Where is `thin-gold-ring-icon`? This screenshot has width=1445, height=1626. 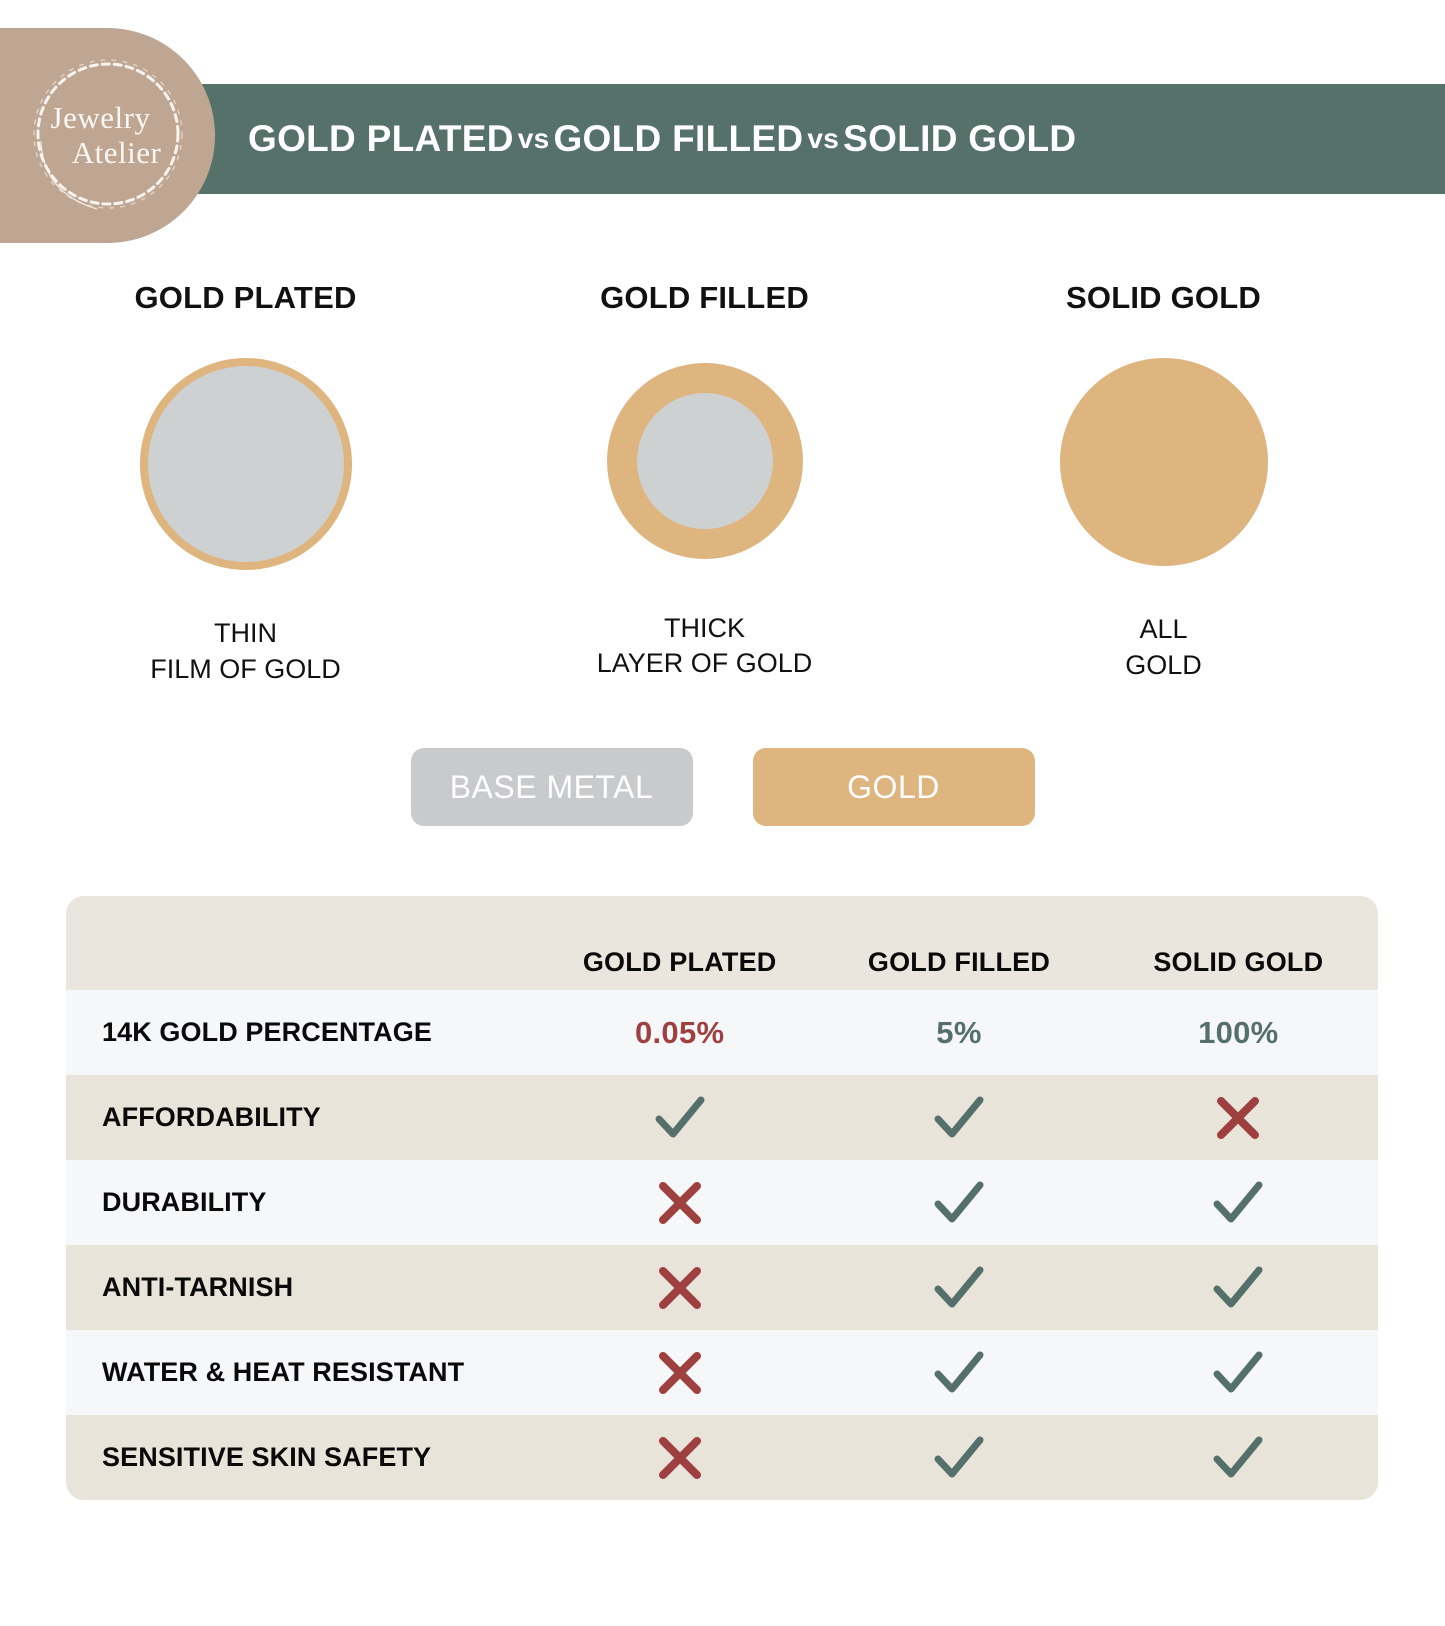
thin-gold-ring-icon is located at coordinates (245, 464).